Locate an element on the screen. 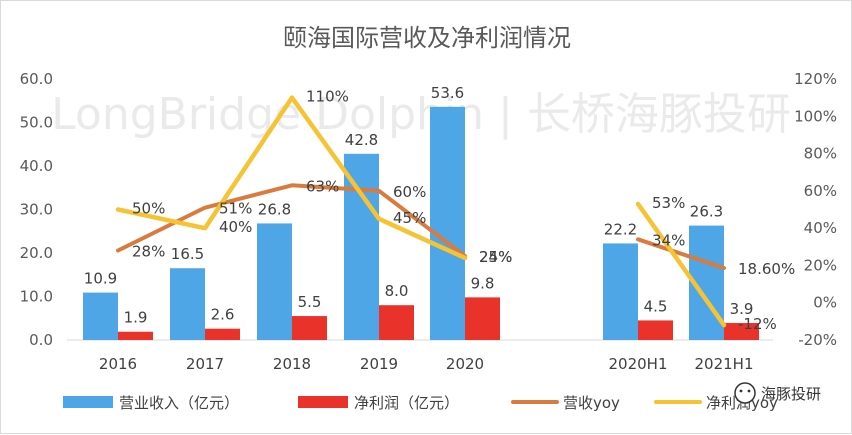  wechat-icon-eye-right is located at coordinates (749, 391).